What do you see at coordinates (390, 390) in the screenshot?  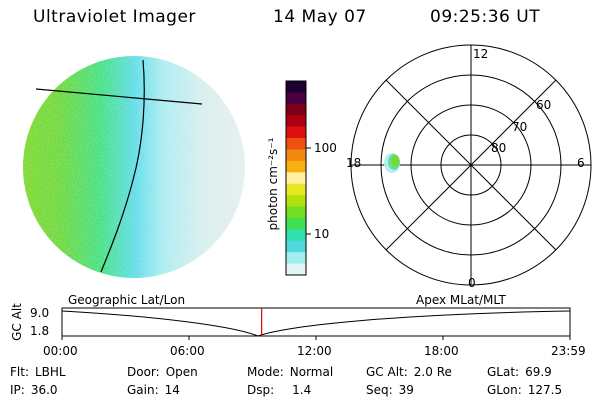 I see `seq-readout: Seq: 39` at bounding box center [390, 390].